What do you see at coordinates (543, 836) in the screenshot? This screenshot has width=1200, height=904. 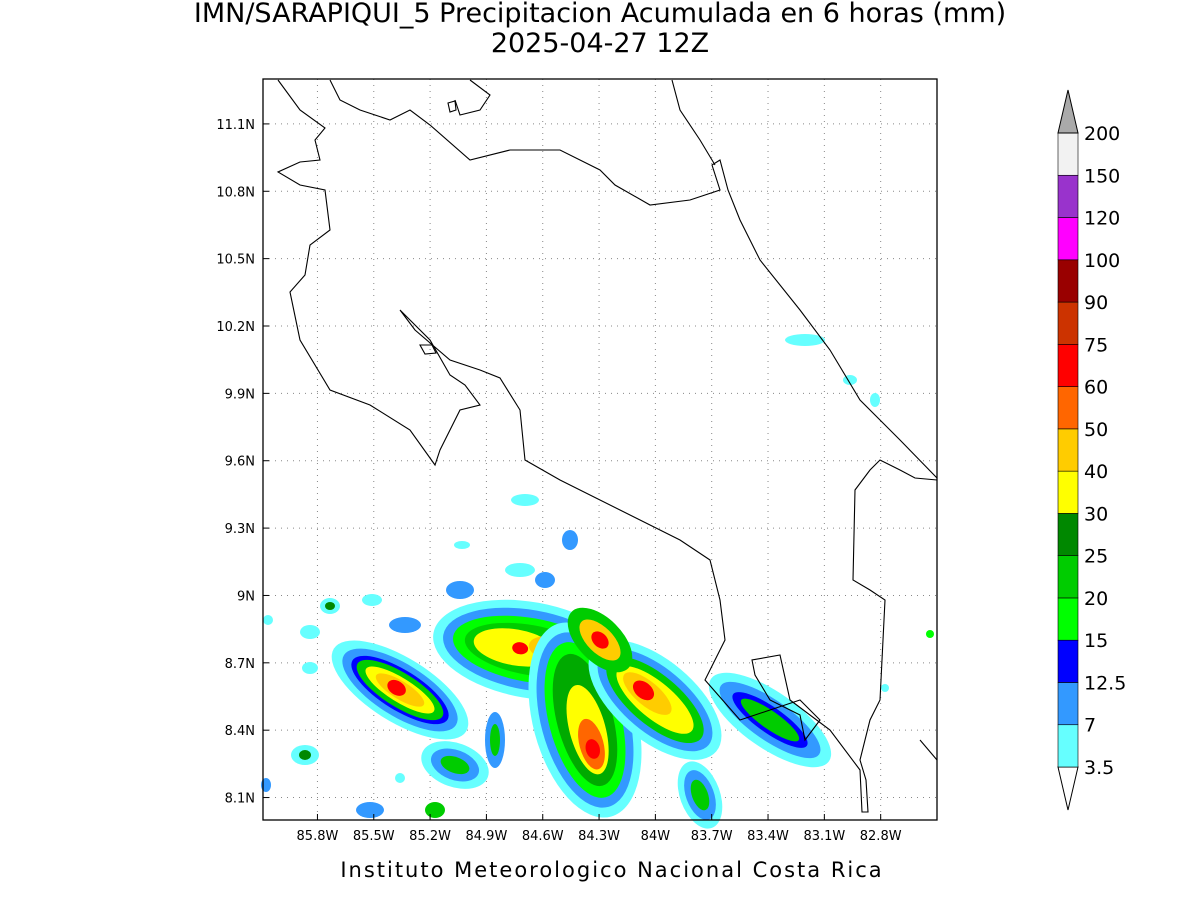 I see `lon-tick-label: 84.6W` at bounding box center [543, 836].